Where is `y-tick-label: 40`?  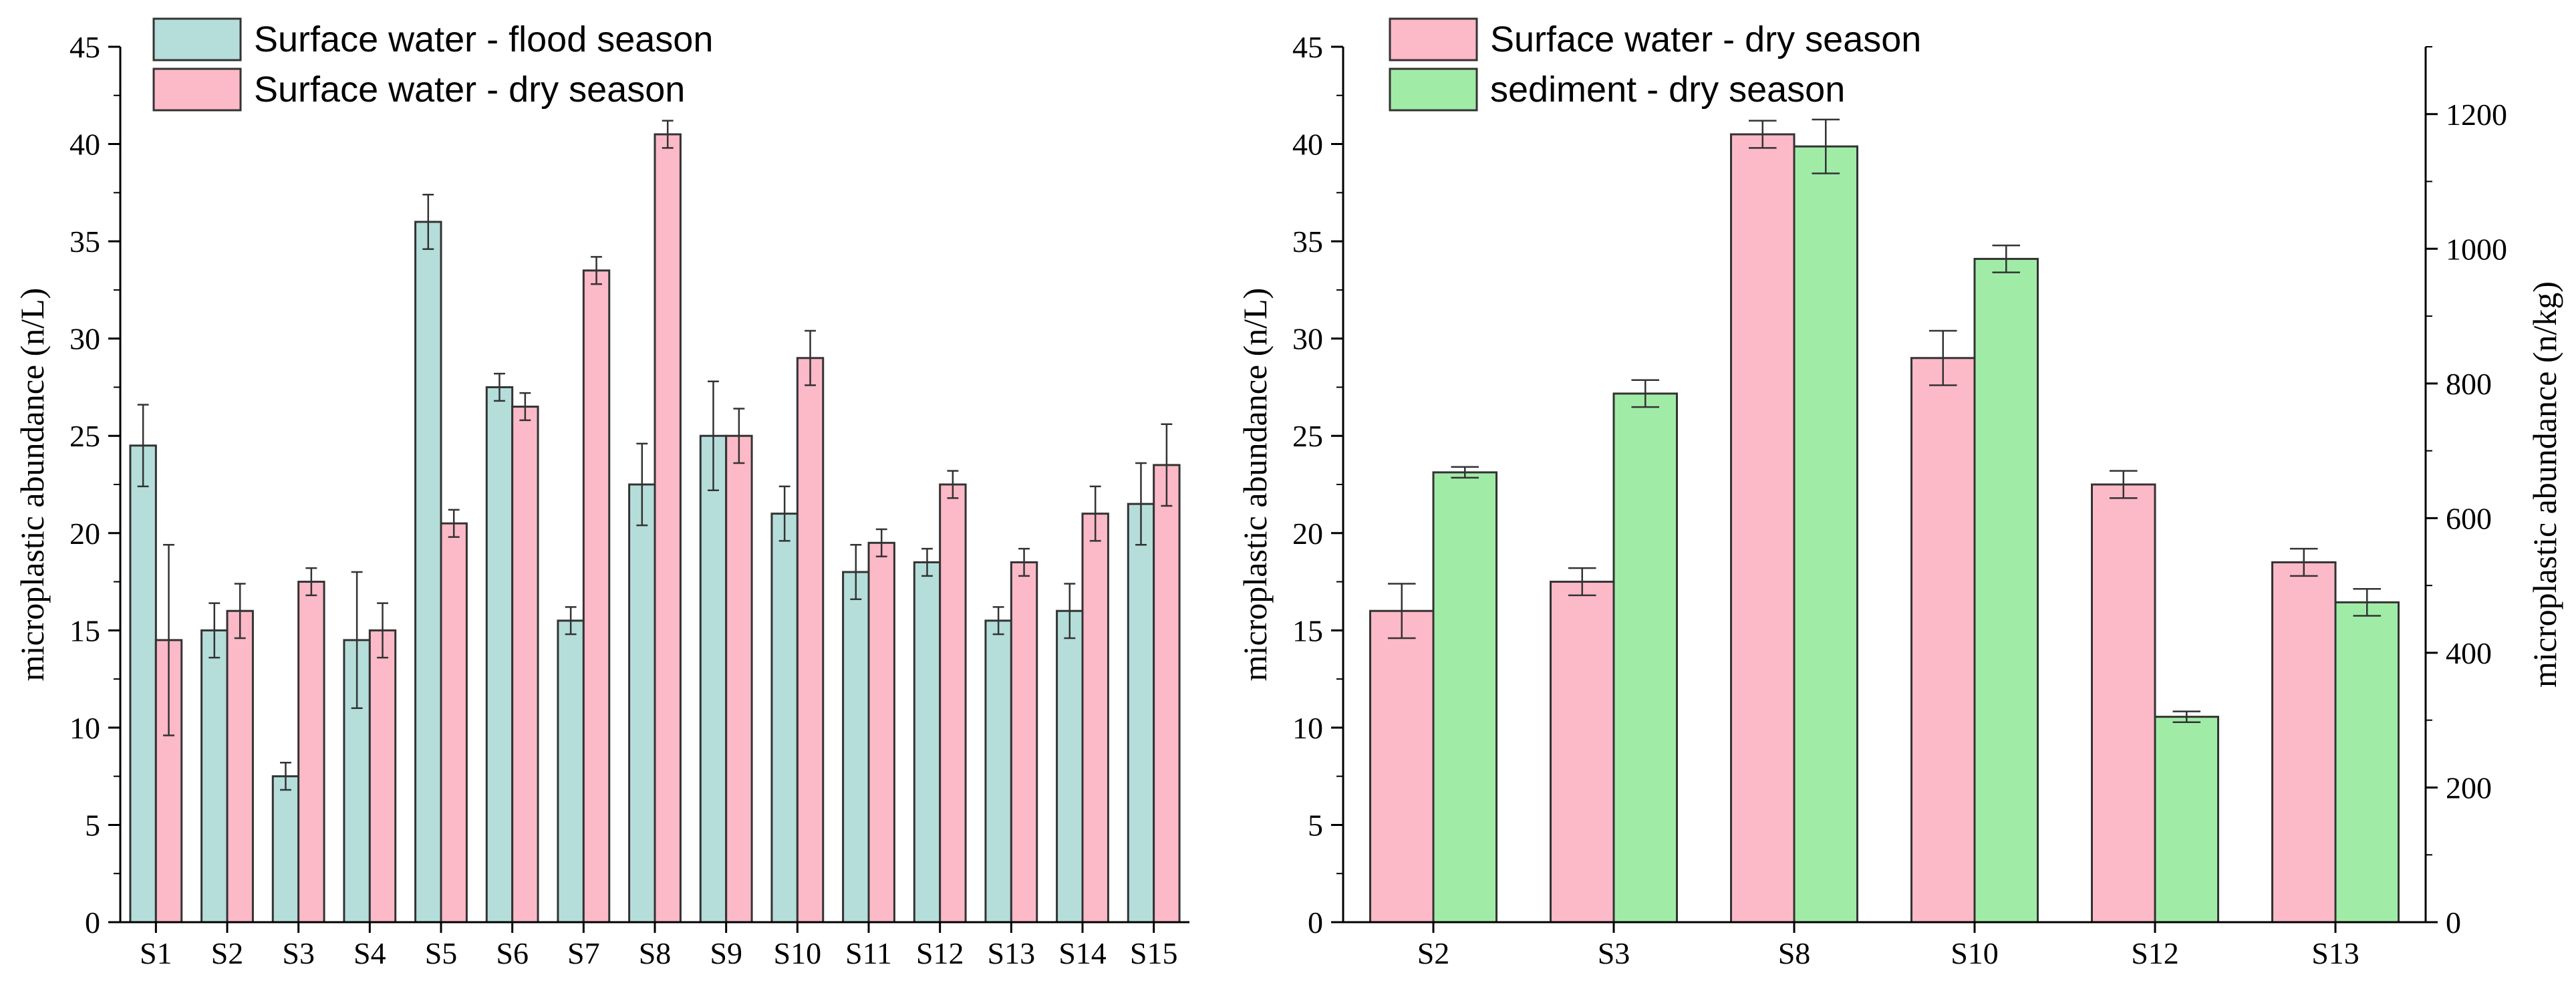
y-tick-label: 40 is located at coordinates (1307, 145).